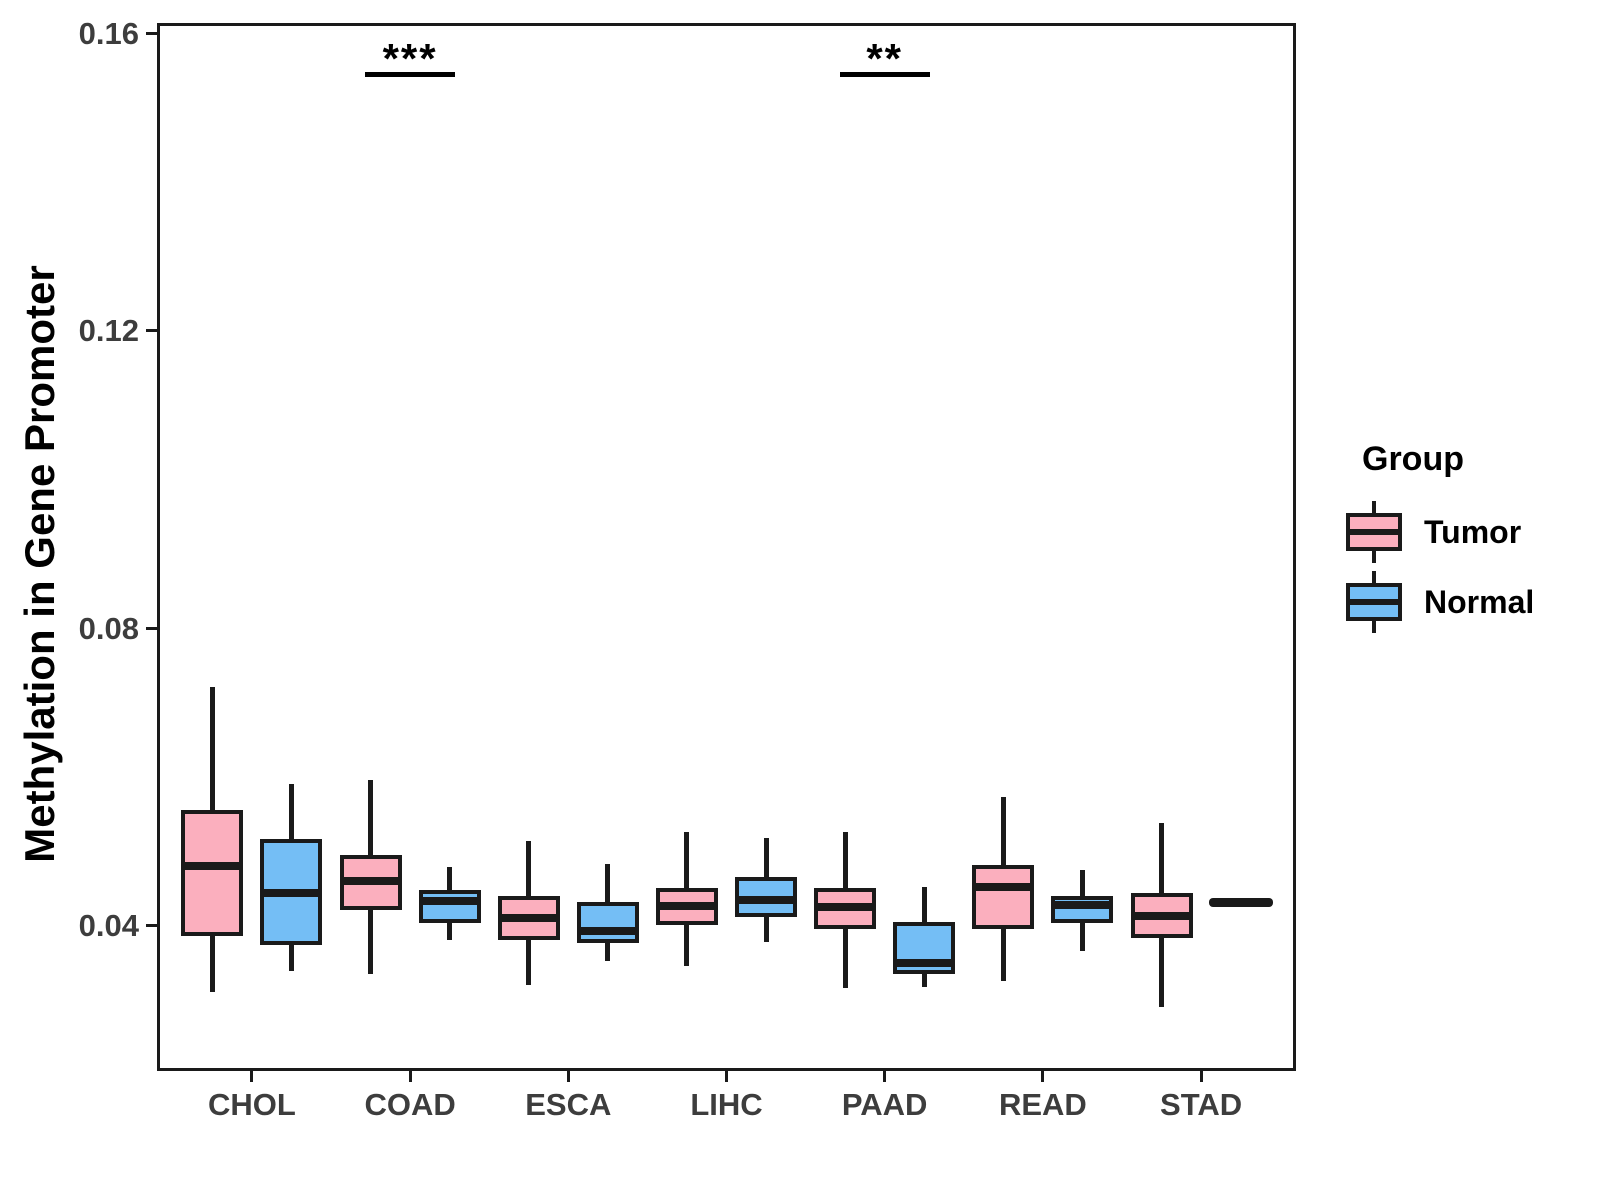 This screenshot has height=1200, width=1600. Describe the element at coordinates (410, 1104) in the screenshot. I see `x-tick-label: COAD` at that location.